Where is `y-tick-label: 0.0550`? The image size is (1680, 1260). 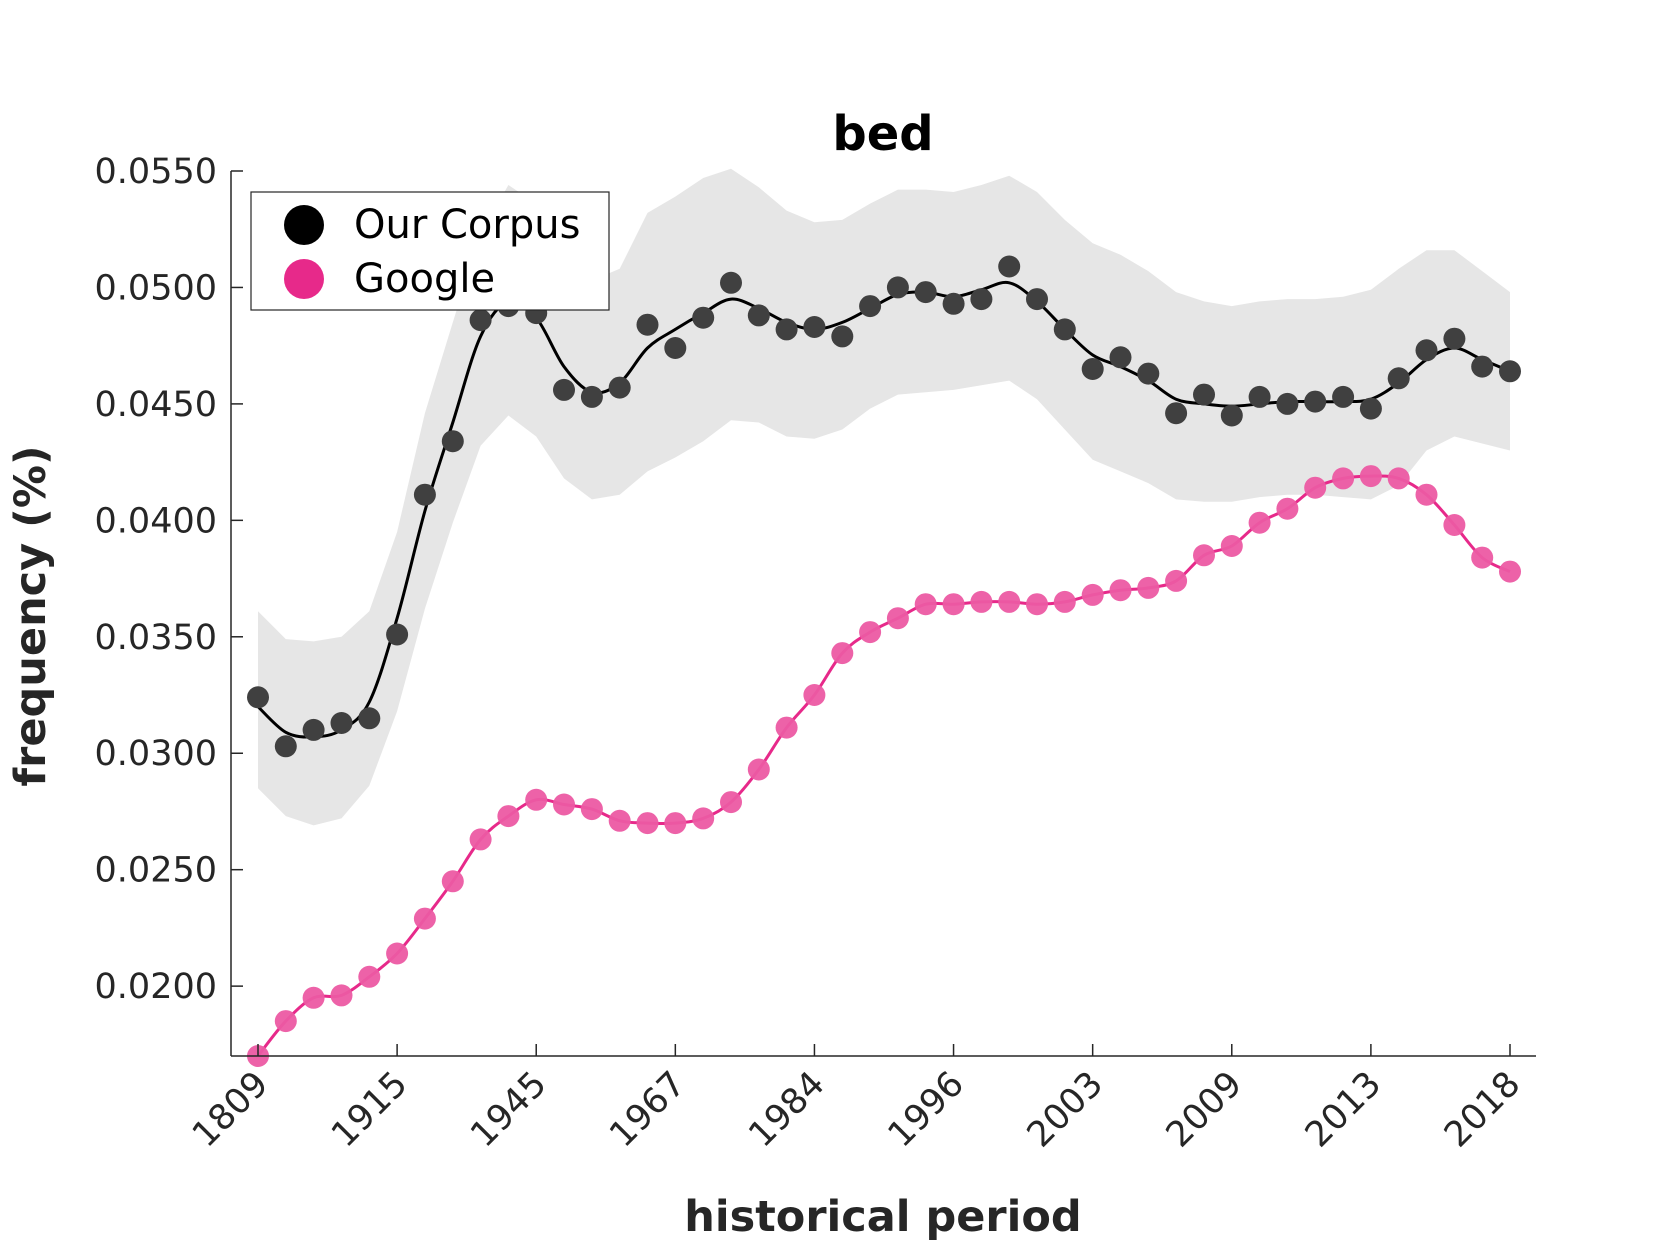 y-tick-label: 0.0550 is located at coordinates (156, 172).